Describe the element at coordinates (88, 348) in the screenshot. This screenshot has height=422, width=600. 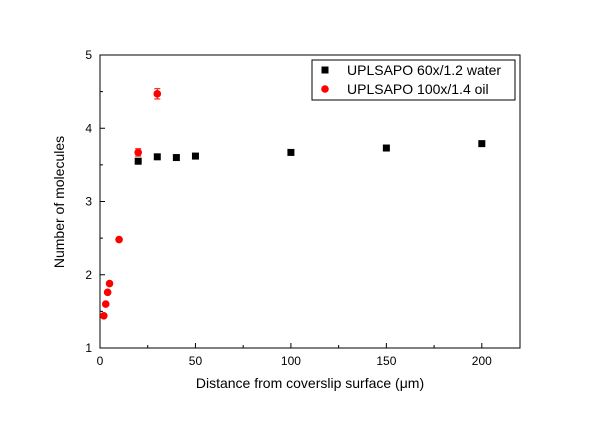
I see `y-tick-label: 1` at that location.